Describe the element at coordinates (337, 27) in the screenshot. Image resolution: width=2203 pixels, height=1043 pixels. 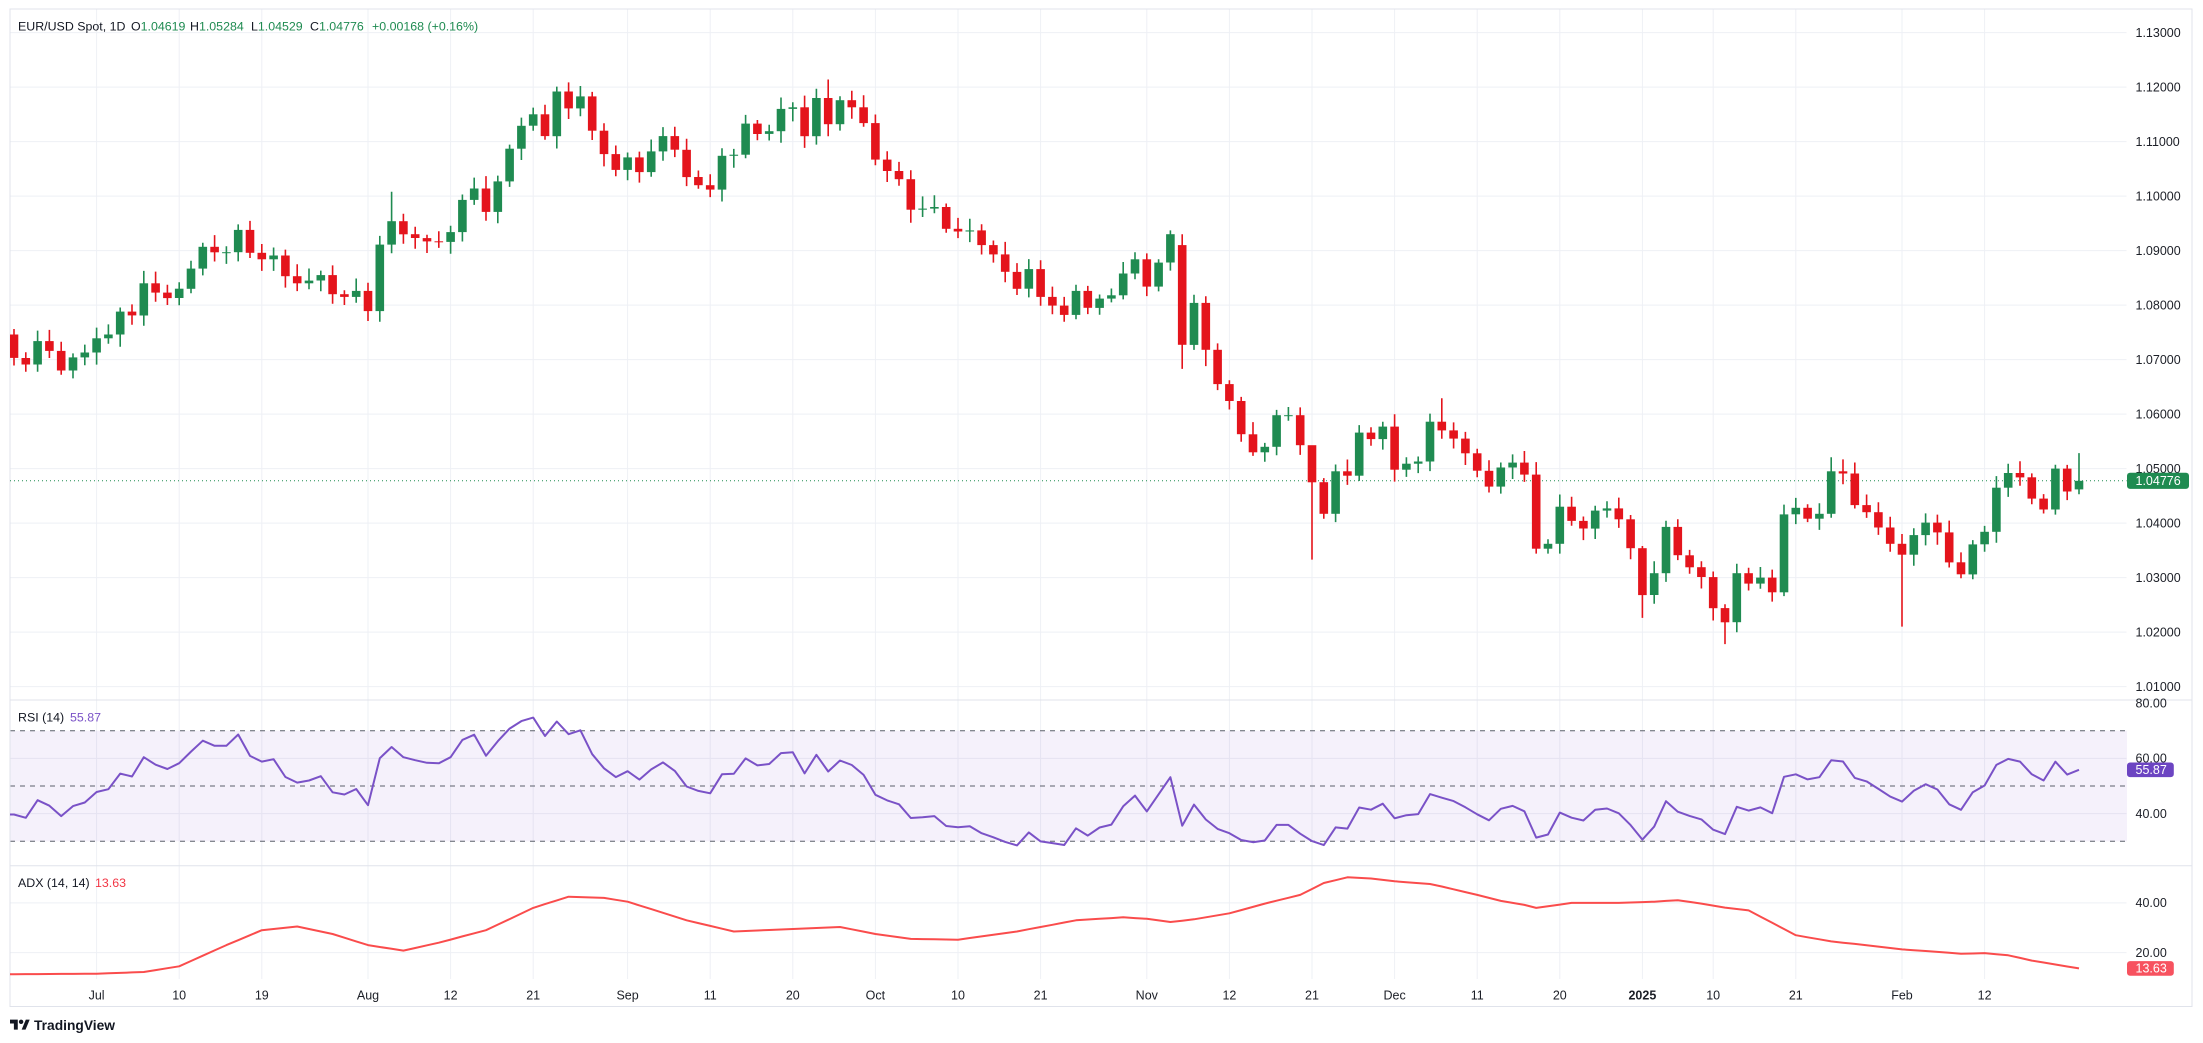
I see `svg-text: C1.04776` at that location.